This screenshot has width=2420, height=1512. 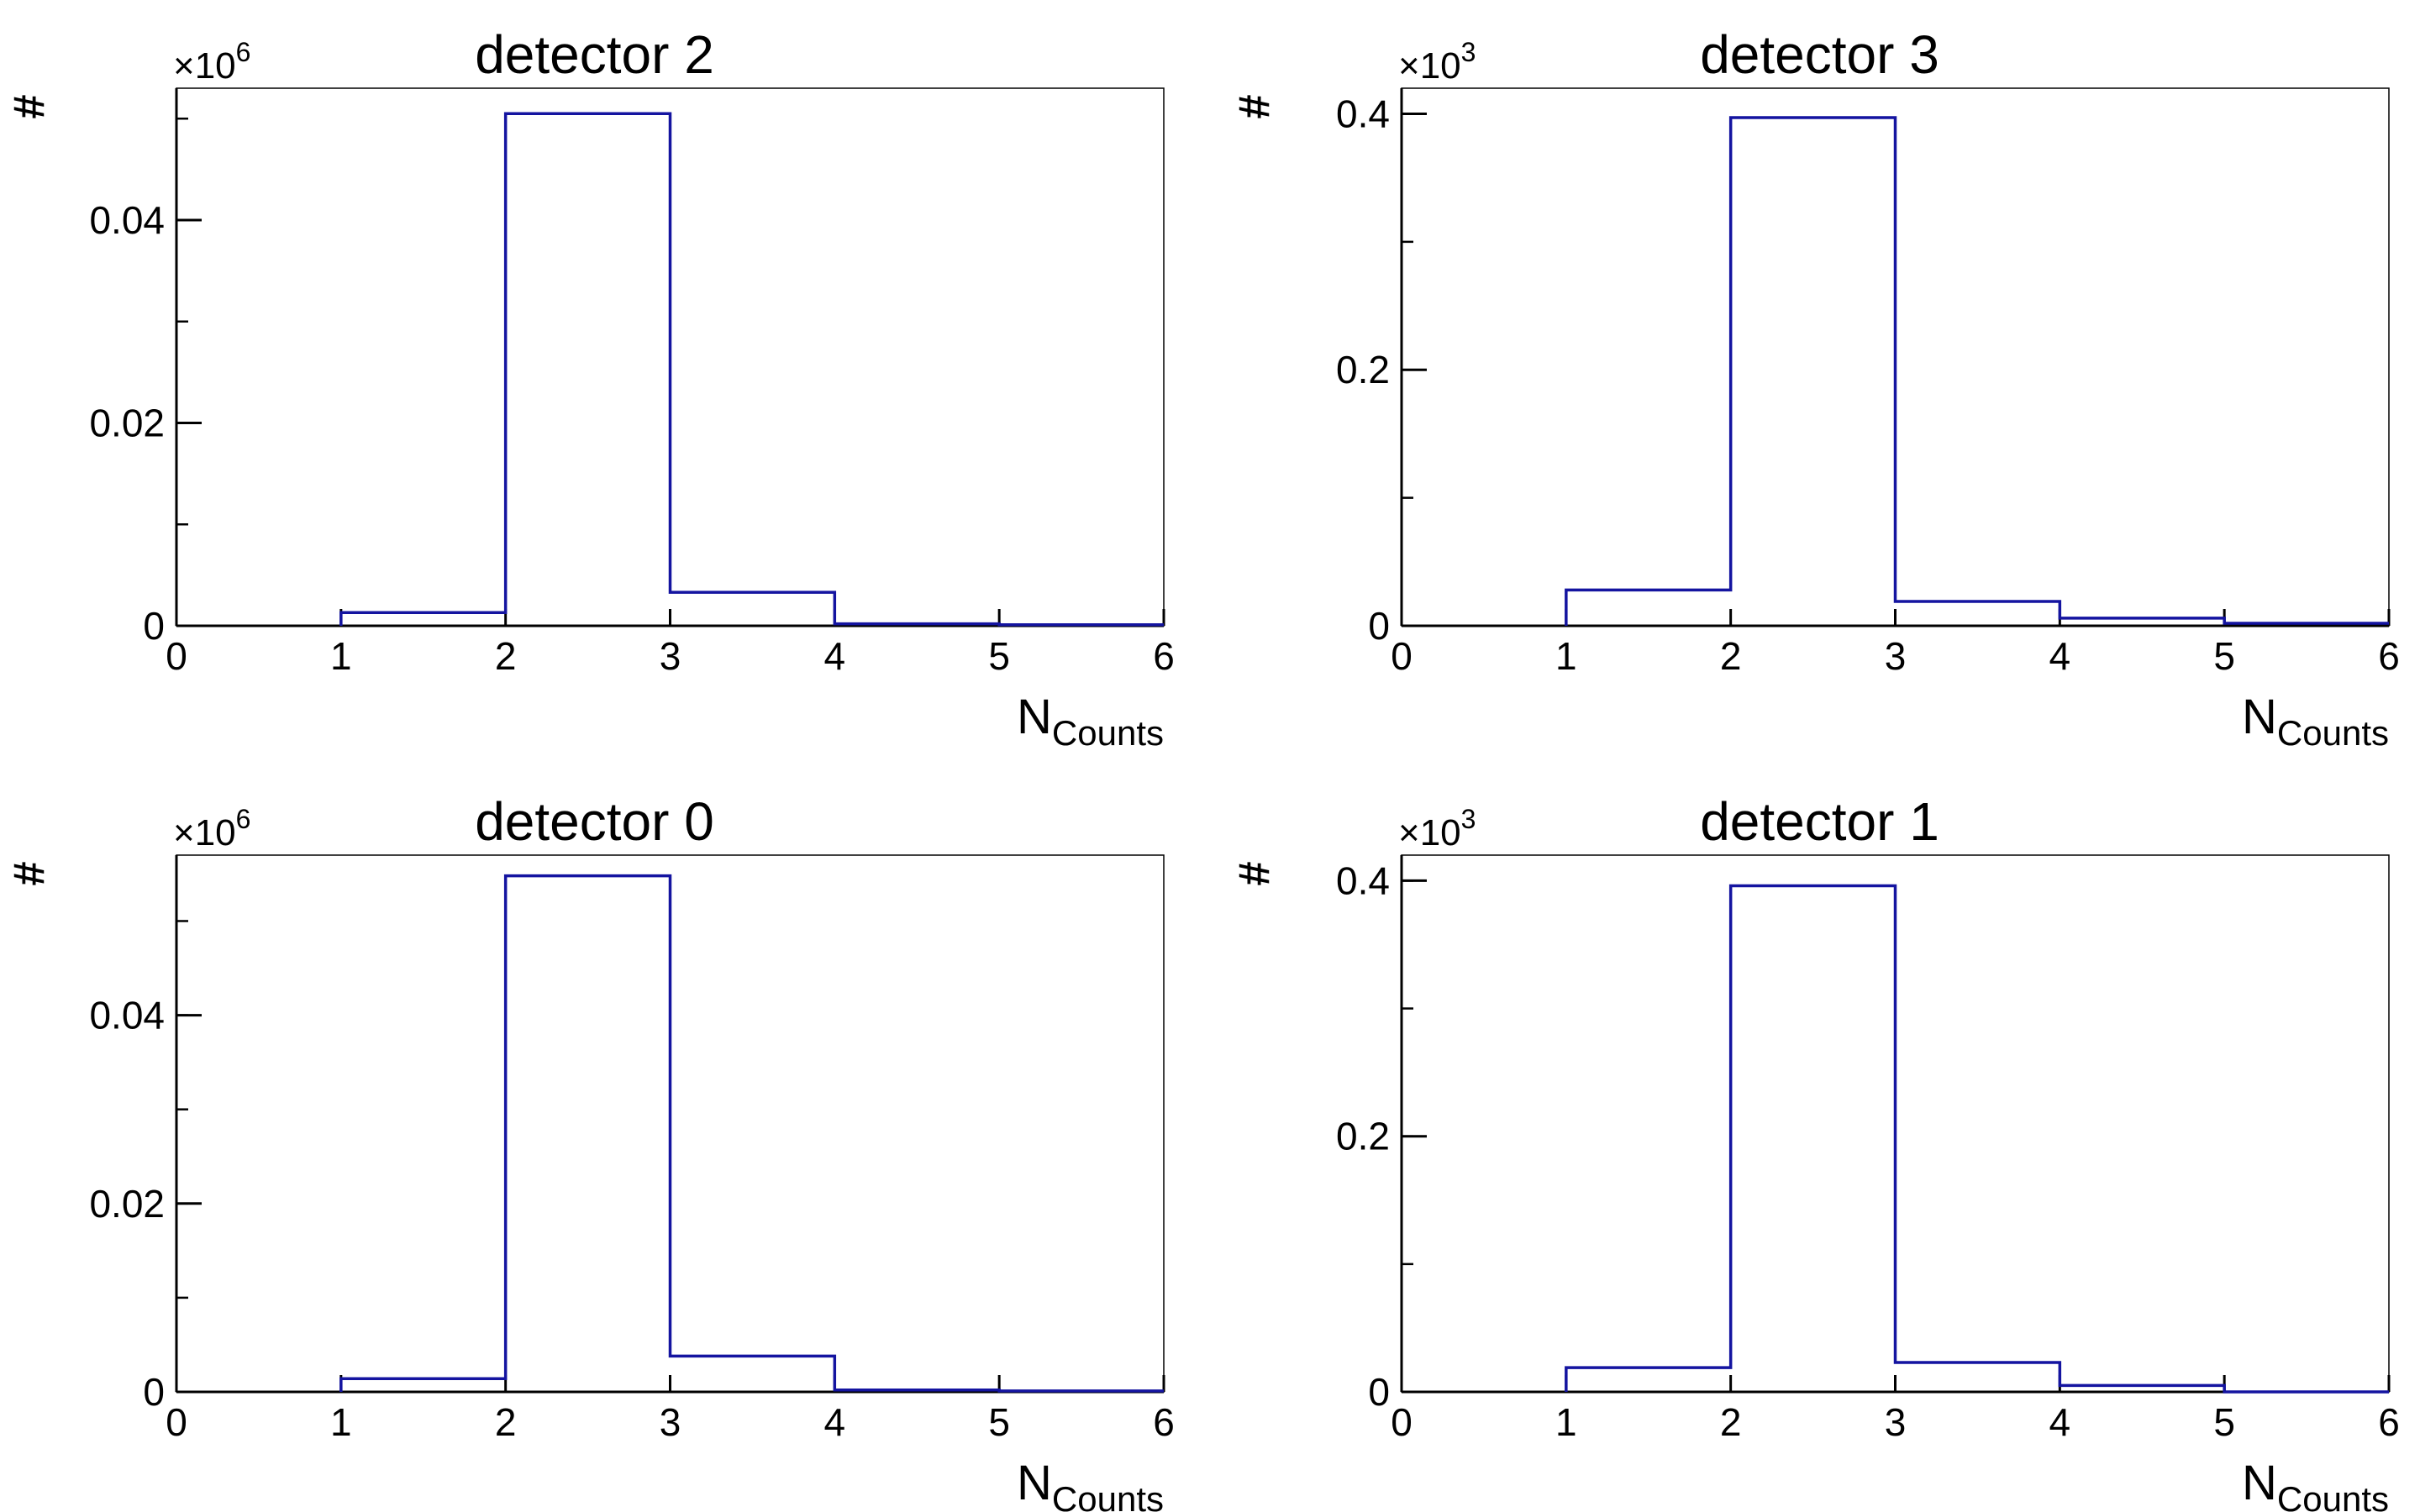 What do you see at coordinates (594, 54) in the screenshot?
I see `chart-title: detector 2` at bounding box center [594, 54].